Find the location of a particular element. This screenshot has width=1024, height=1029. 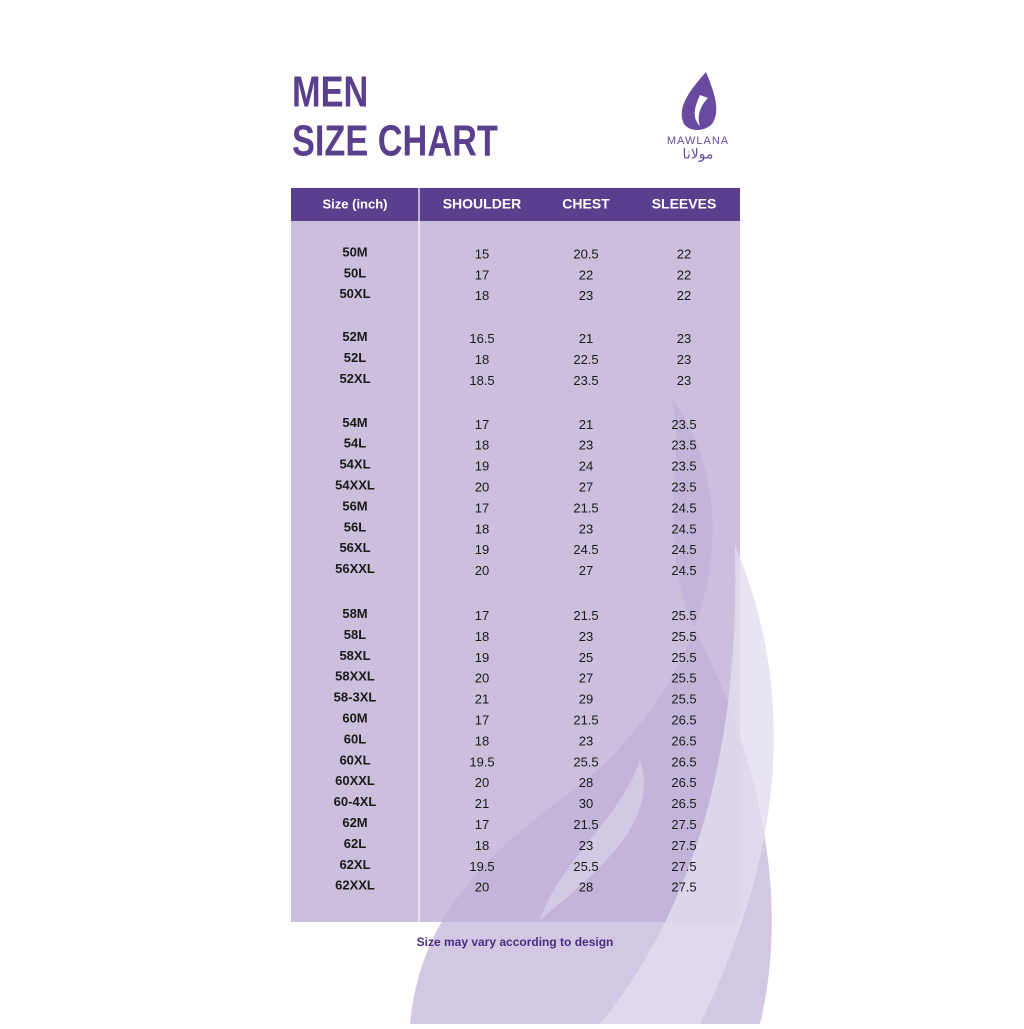

size-label: 54XL is located at coordinates (354, 464).